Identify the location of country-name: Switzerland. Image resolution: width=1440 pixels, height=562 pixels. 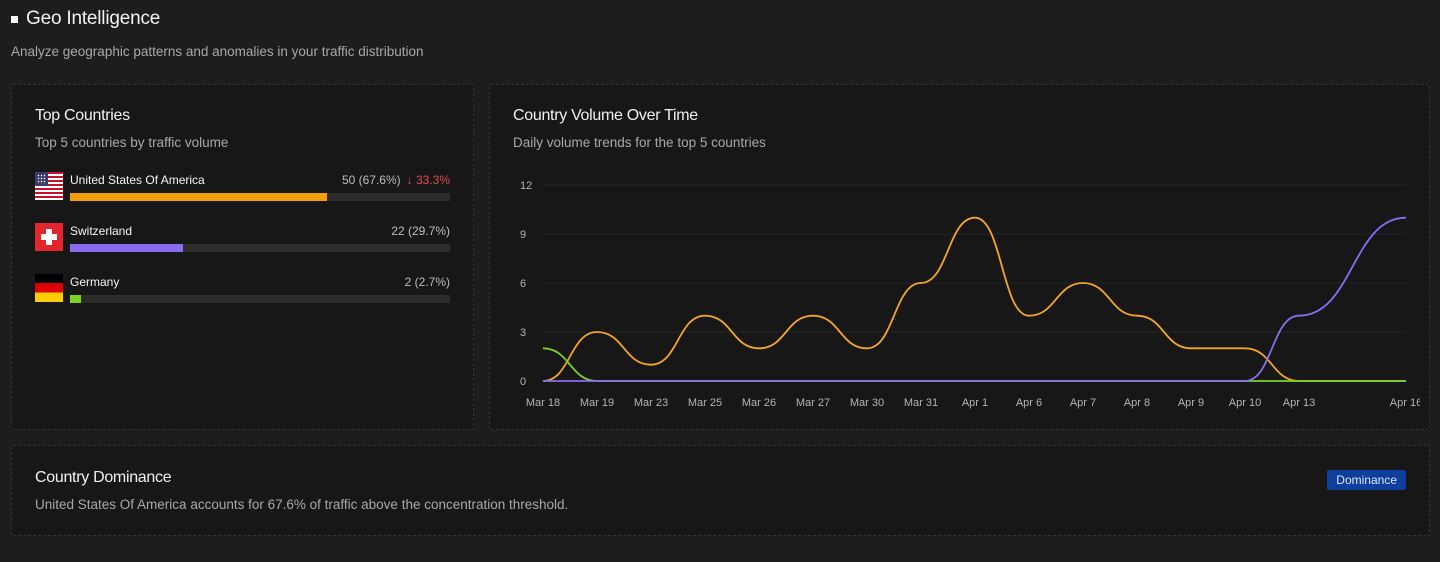
(101, 231).